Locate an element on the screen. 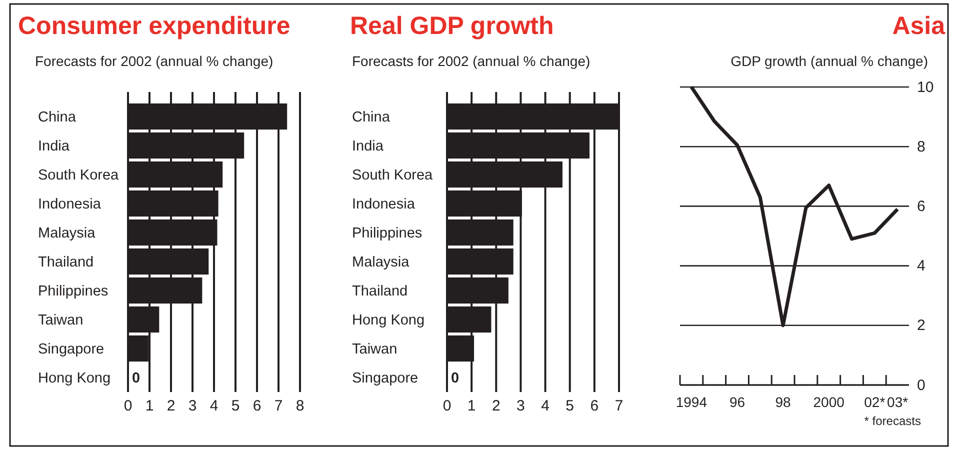 The height and width of the screenshot is (449, 959). text: * forecasts is located at coordinates (892, 421).